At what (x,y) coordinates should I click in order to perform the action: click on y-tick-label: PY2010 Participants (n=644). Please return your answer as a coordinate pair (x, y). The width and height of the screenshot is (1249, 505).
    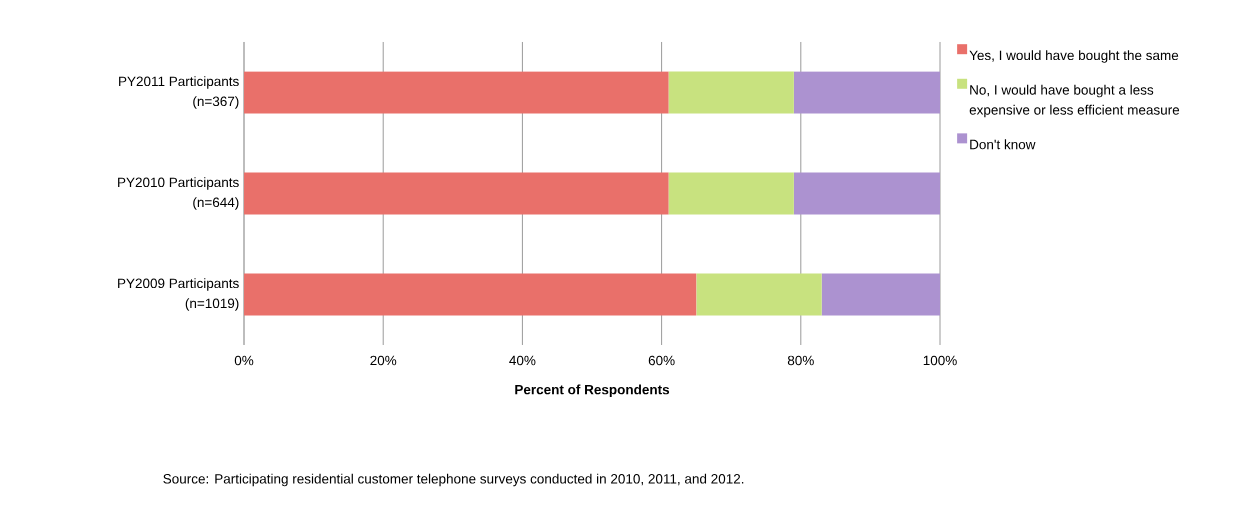
    Looking at the image, I should click on (178, 193).